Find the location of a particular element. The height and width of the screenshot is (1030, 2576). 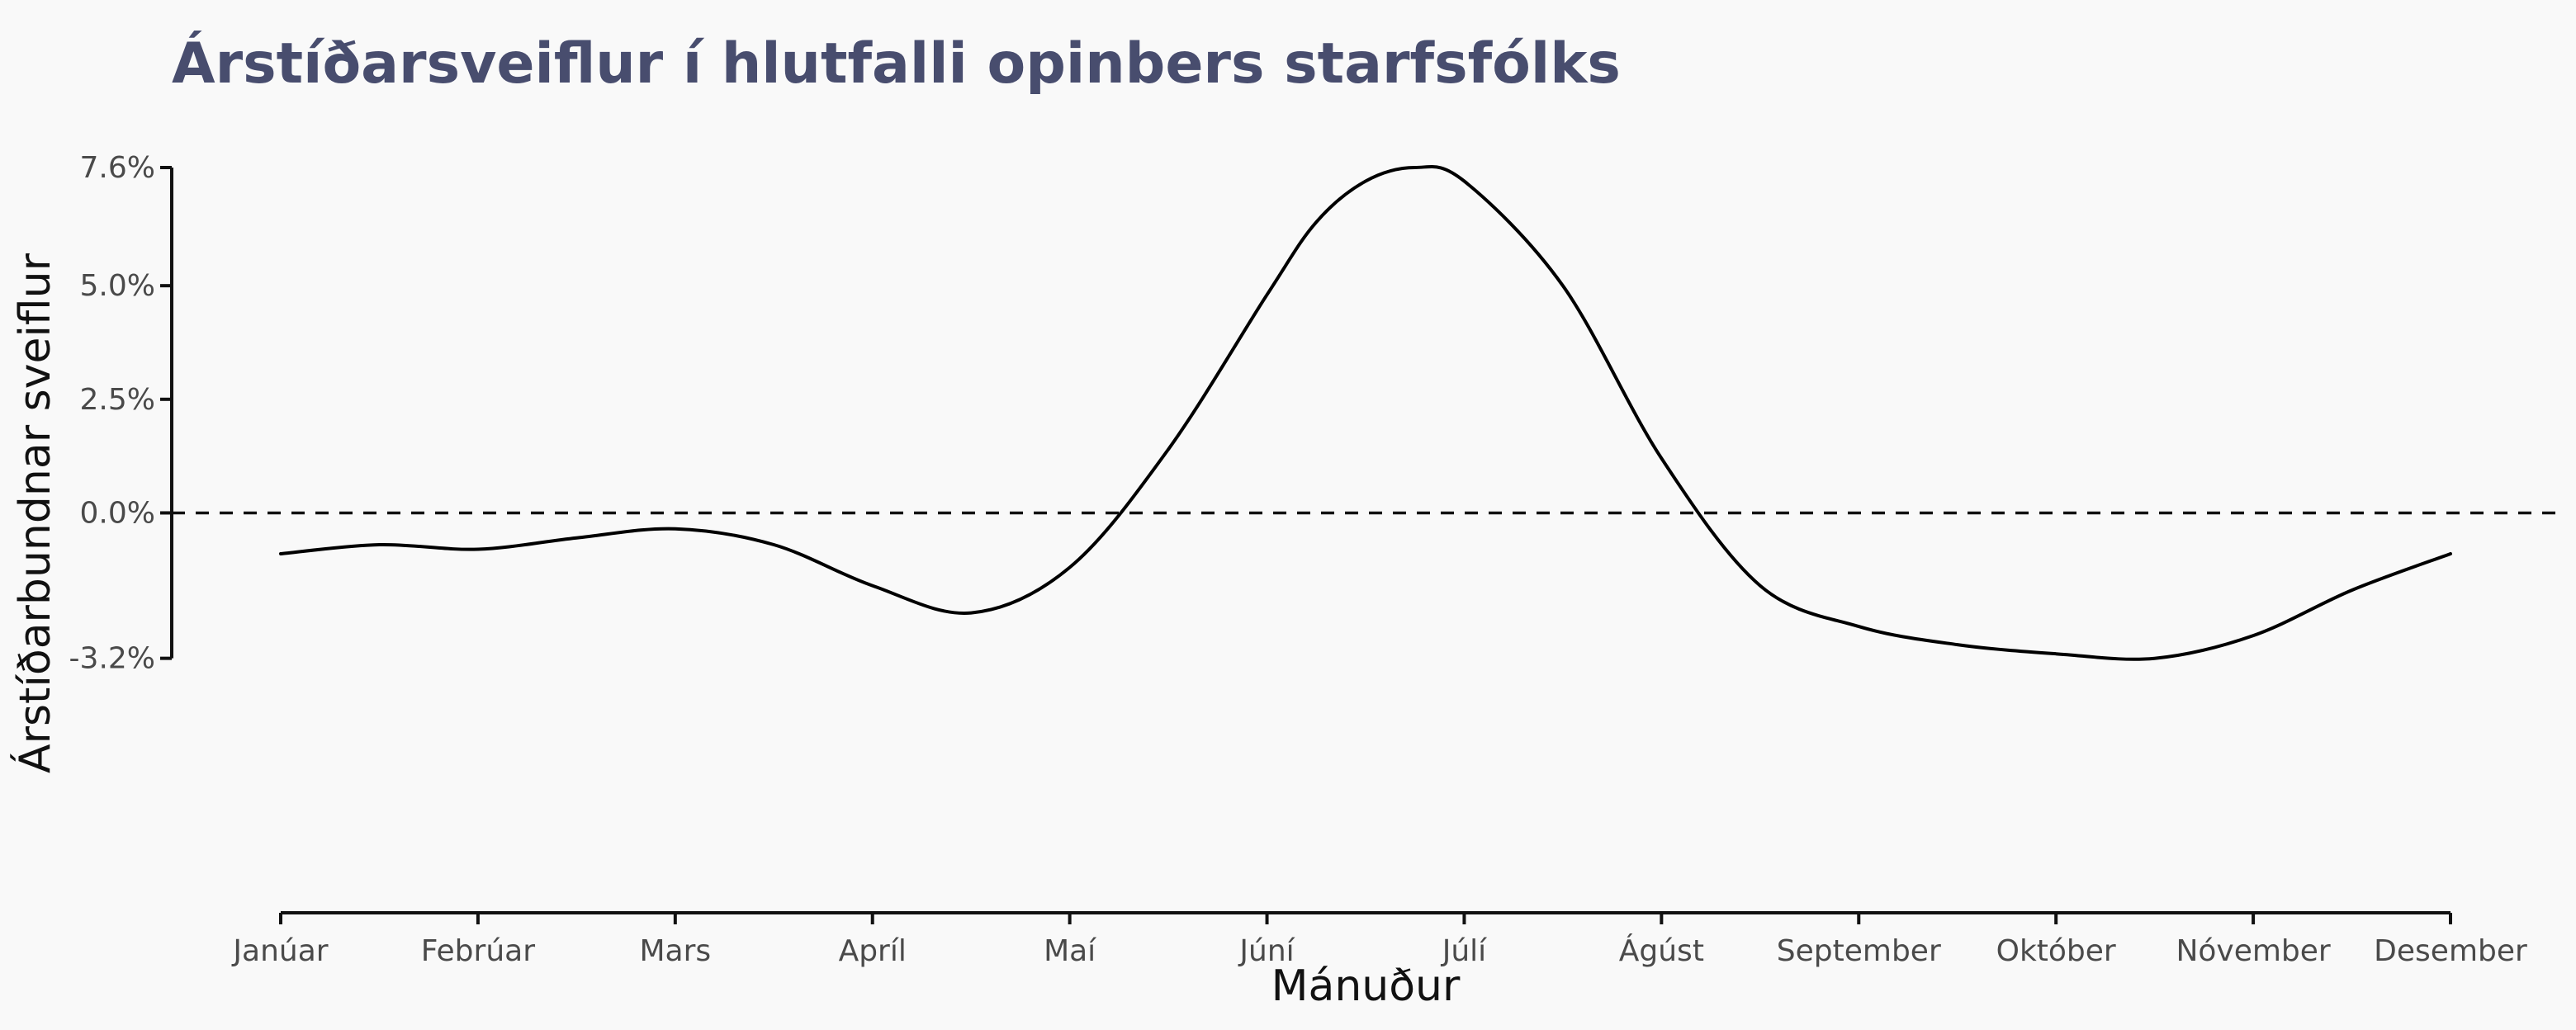

x-tick-label: Júní is located at coordinates (1266, 951).